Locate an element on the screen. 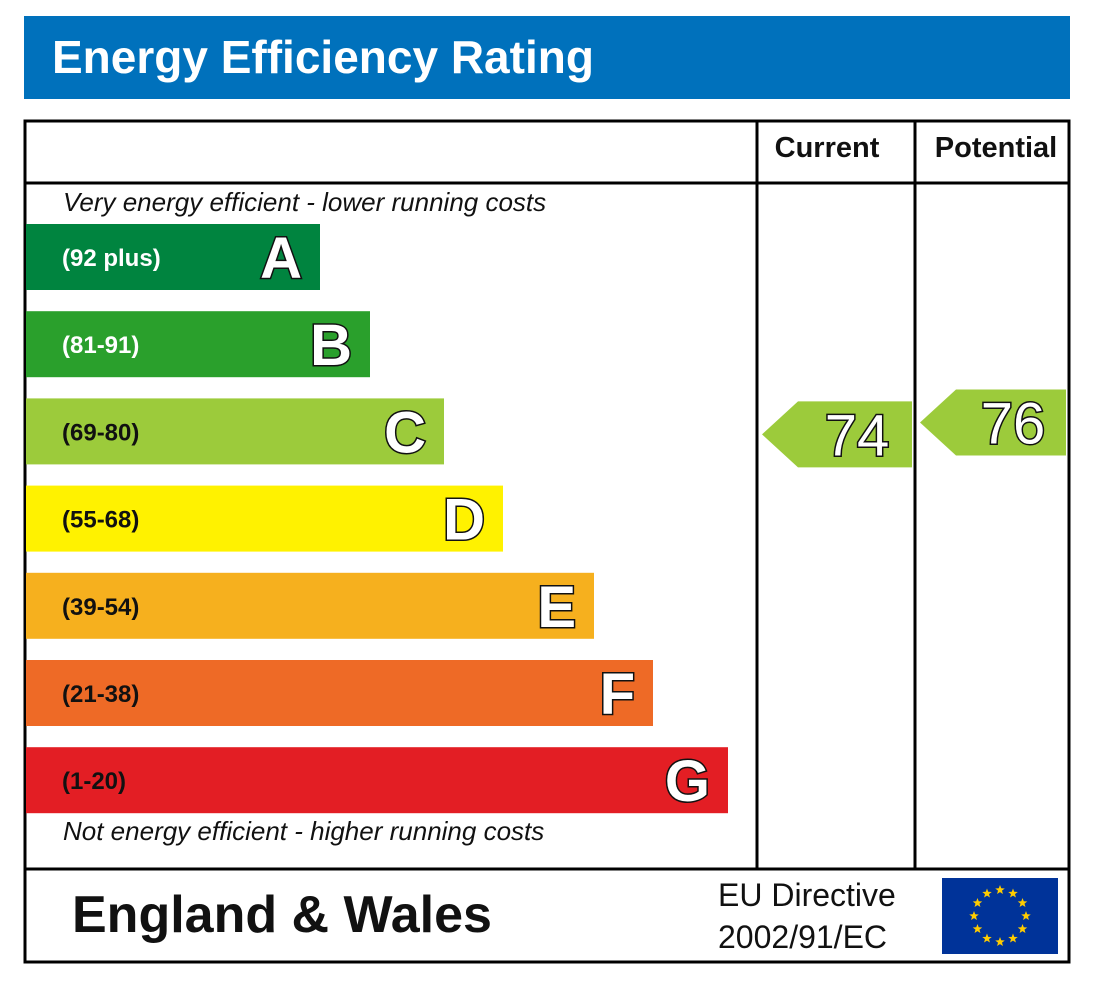  directive-label: EU Directive is located at coordinates (807, 895).